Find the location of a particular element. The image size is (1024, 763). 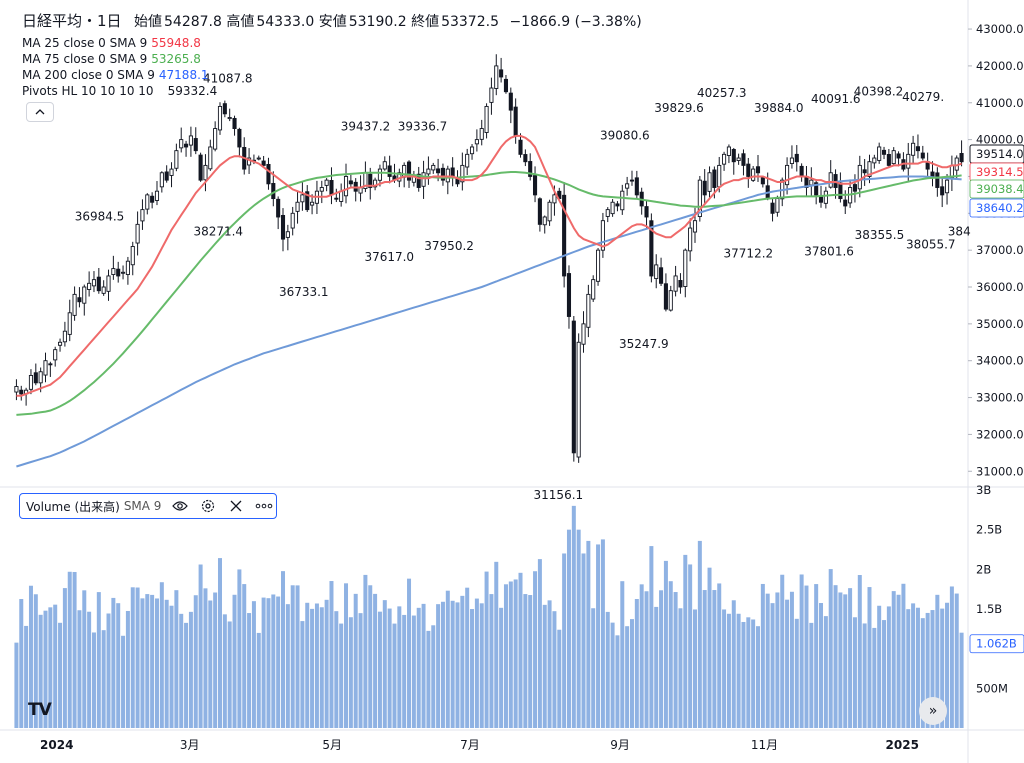

close-value: 53372.5 is located at coordinates (470, 22).